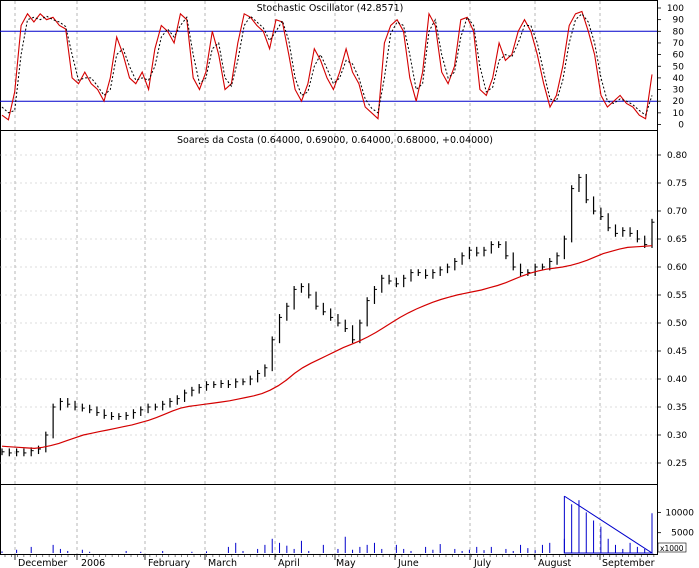 The image size is (699, 568). I want to click on stochastic-tick-label: 10, so click(679, 114).